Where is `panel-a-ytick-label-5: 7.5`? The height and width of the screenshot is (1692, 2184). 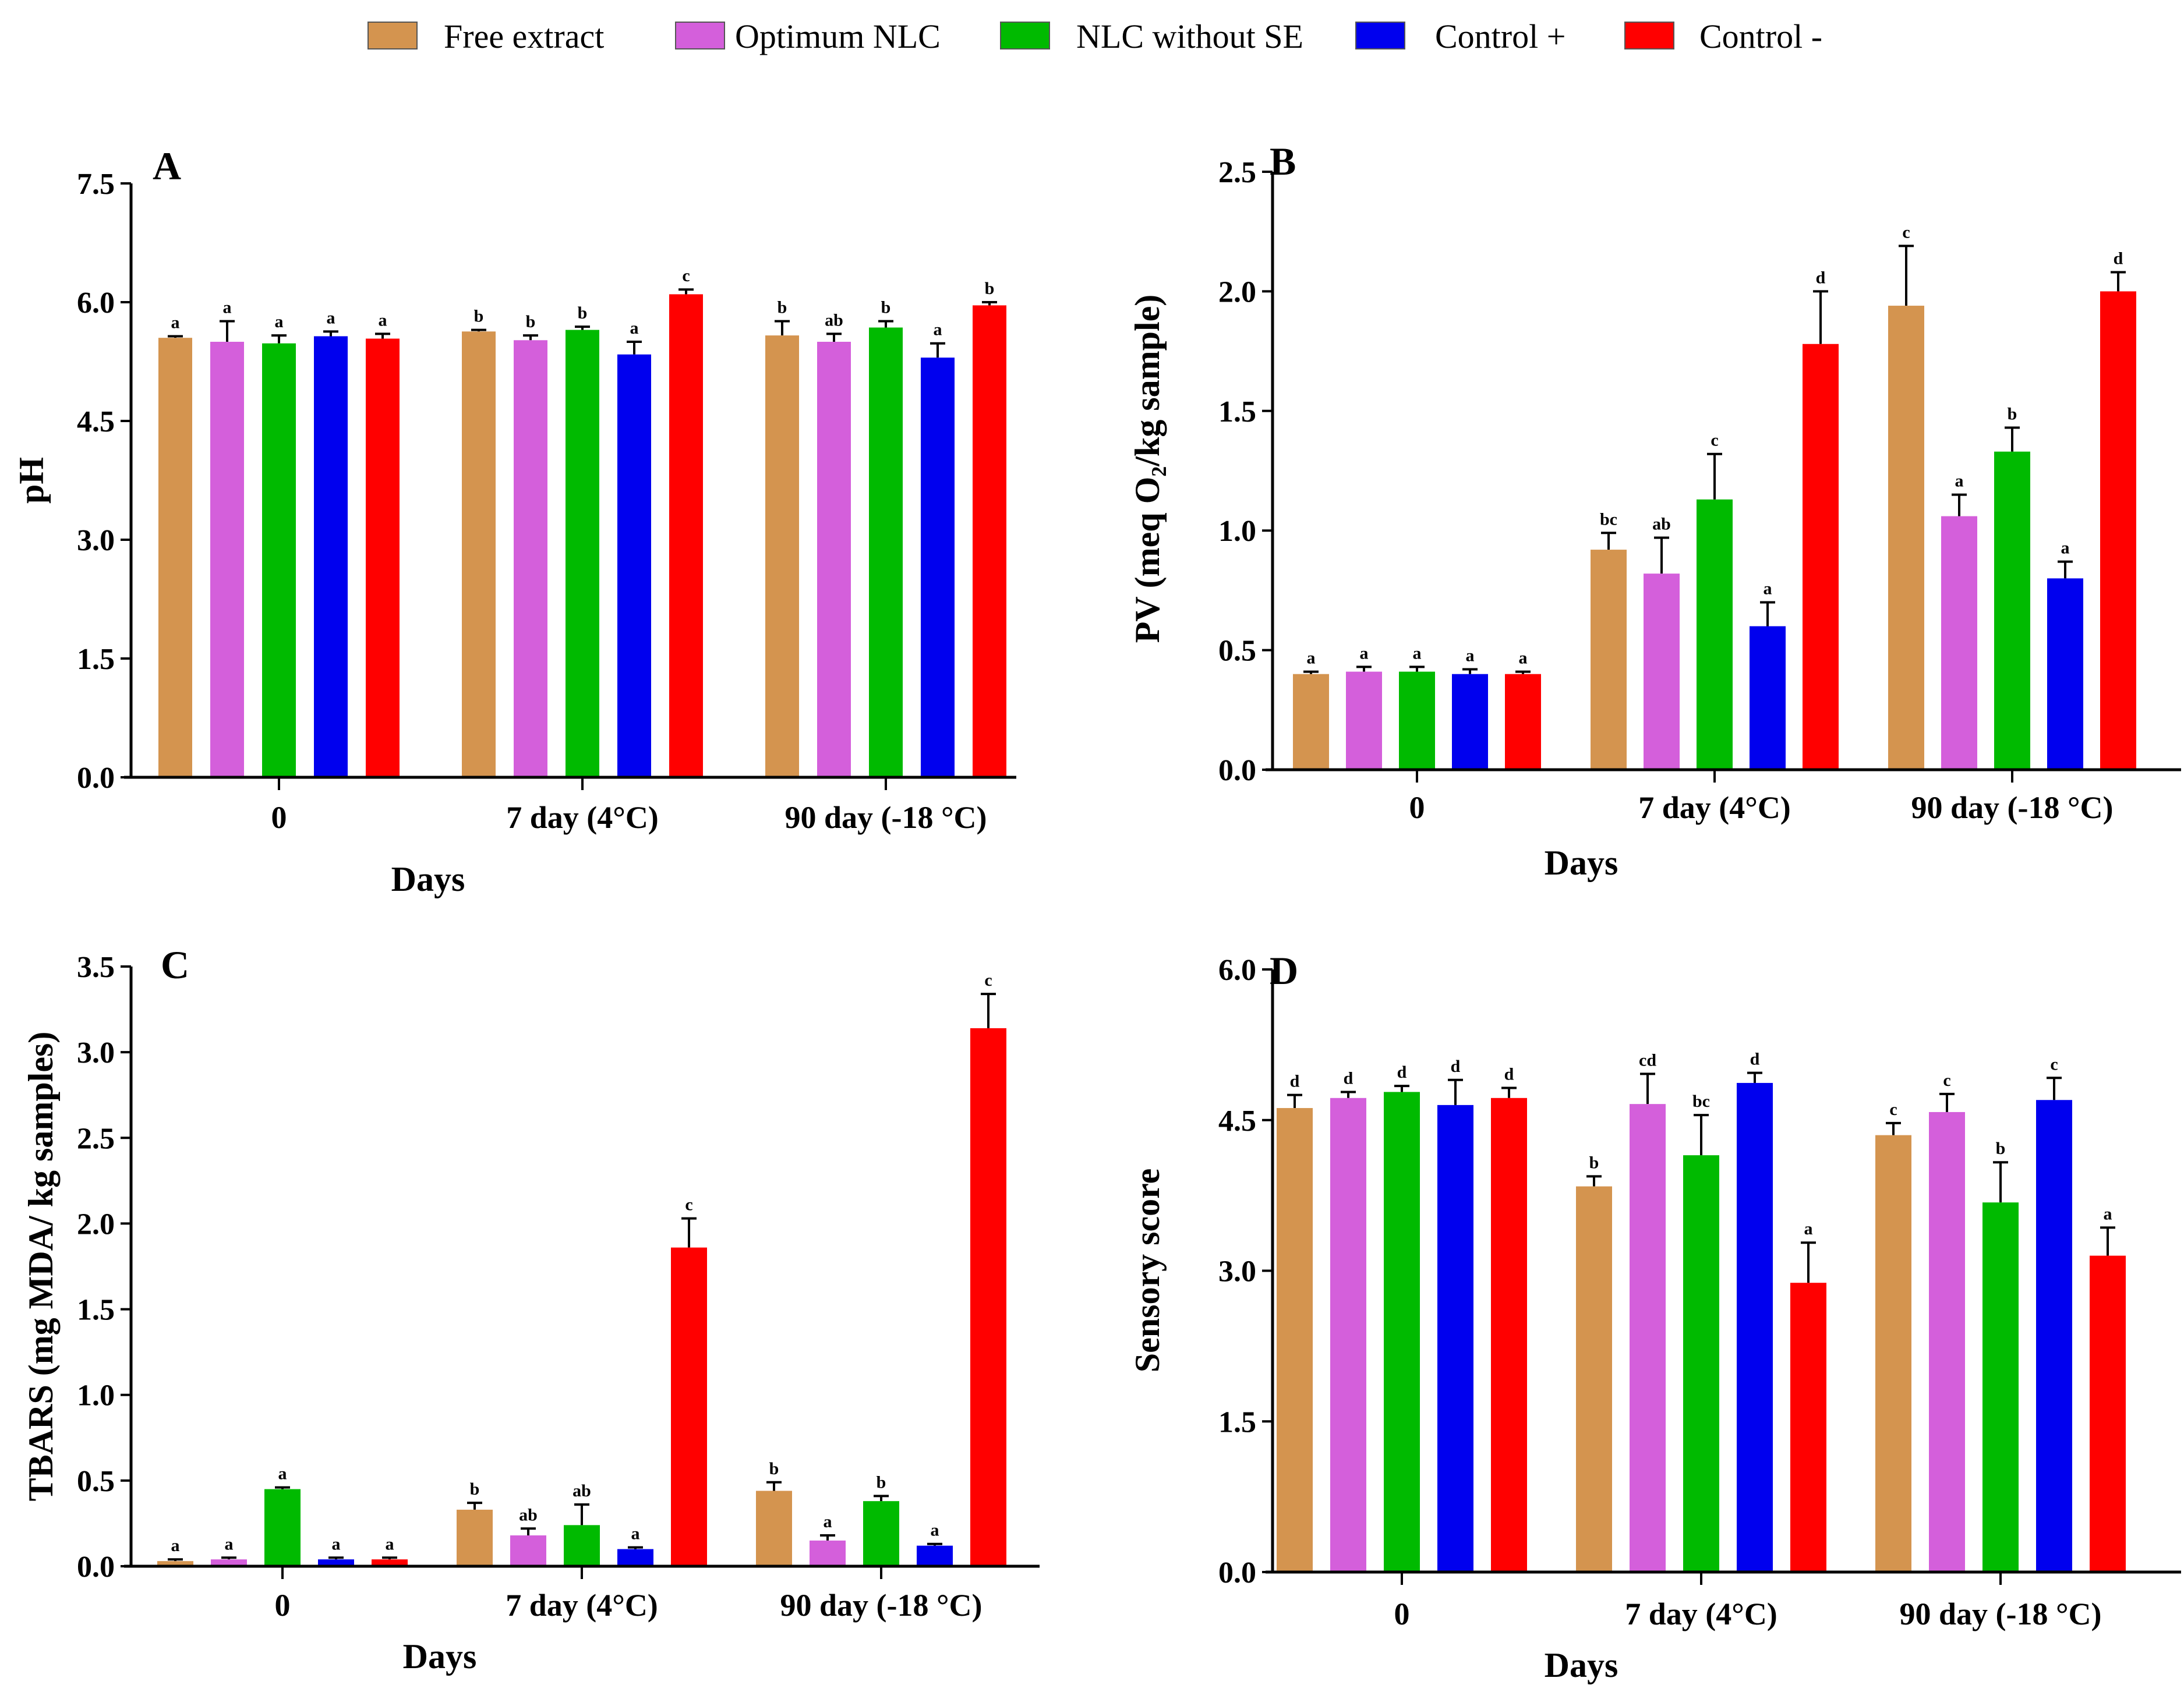 panel-a-ytick-label-5: 7.5 is located at coordinates (96, 185).